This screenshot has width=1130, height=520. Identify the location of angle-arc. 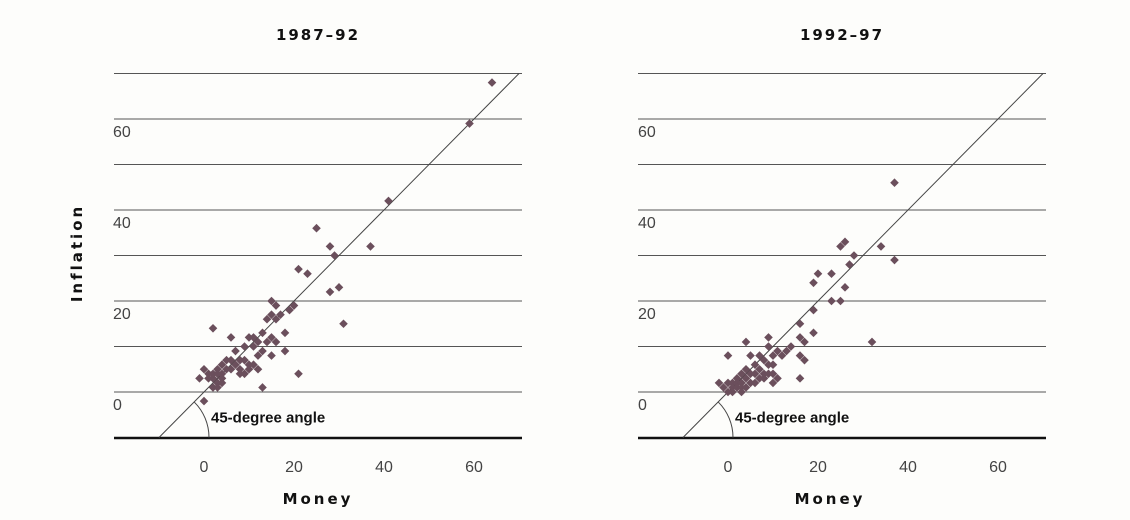
(725, 419).